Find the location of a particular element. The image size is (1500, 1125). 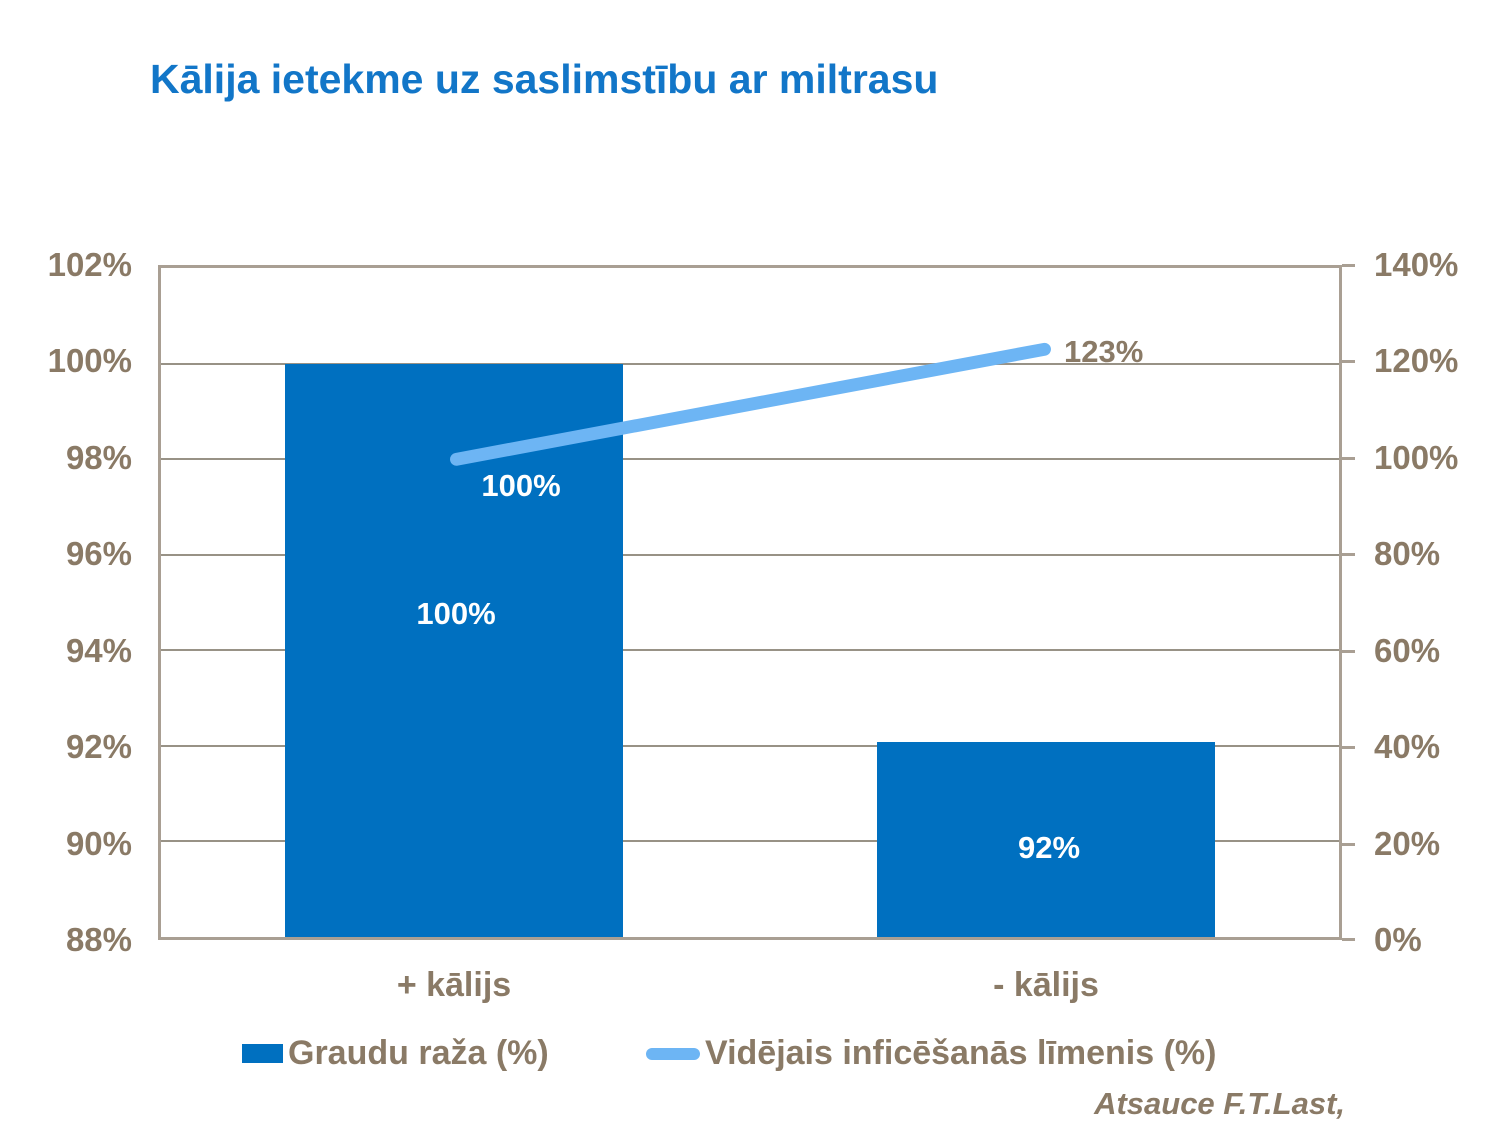

category-label-plus-kalijs: + kālijs is located at coordinates (454, 985).